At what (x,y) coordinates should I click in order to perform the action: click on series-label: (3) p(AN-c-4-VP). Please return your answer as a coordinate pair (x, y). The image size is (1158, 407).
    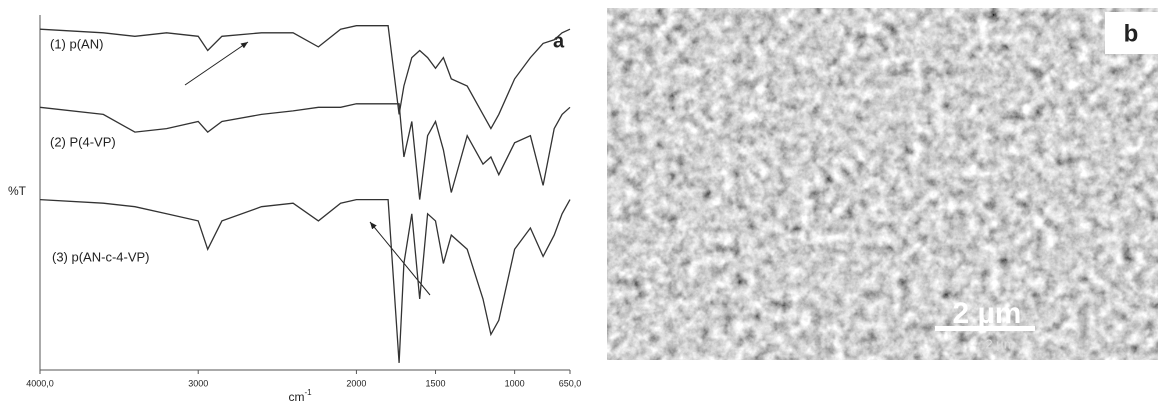
    Looking at the image, I should click on (101, 256).